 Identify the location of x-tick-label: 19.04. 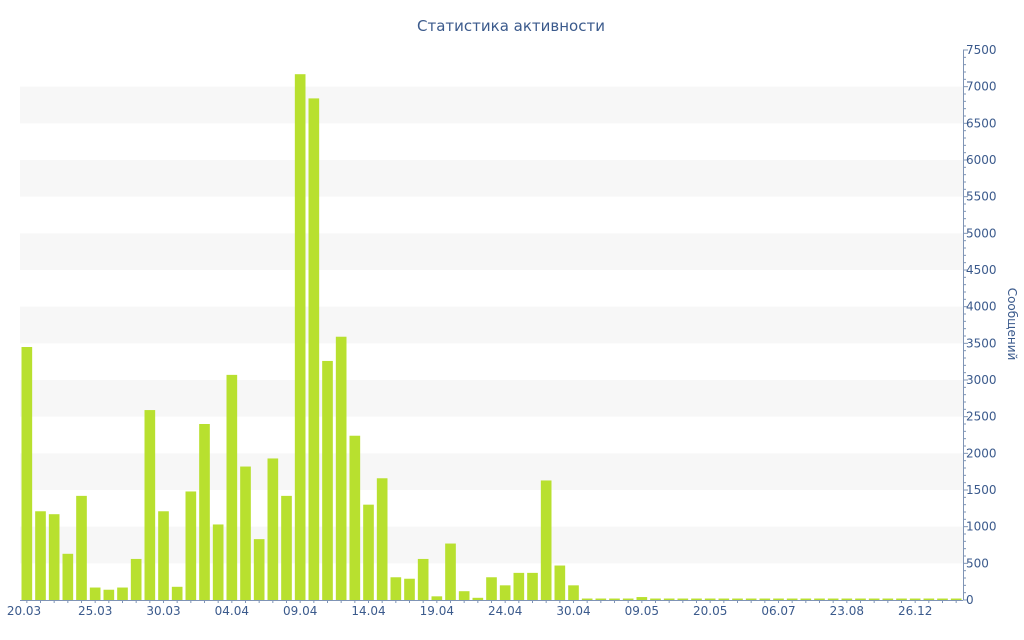
(437, 611).